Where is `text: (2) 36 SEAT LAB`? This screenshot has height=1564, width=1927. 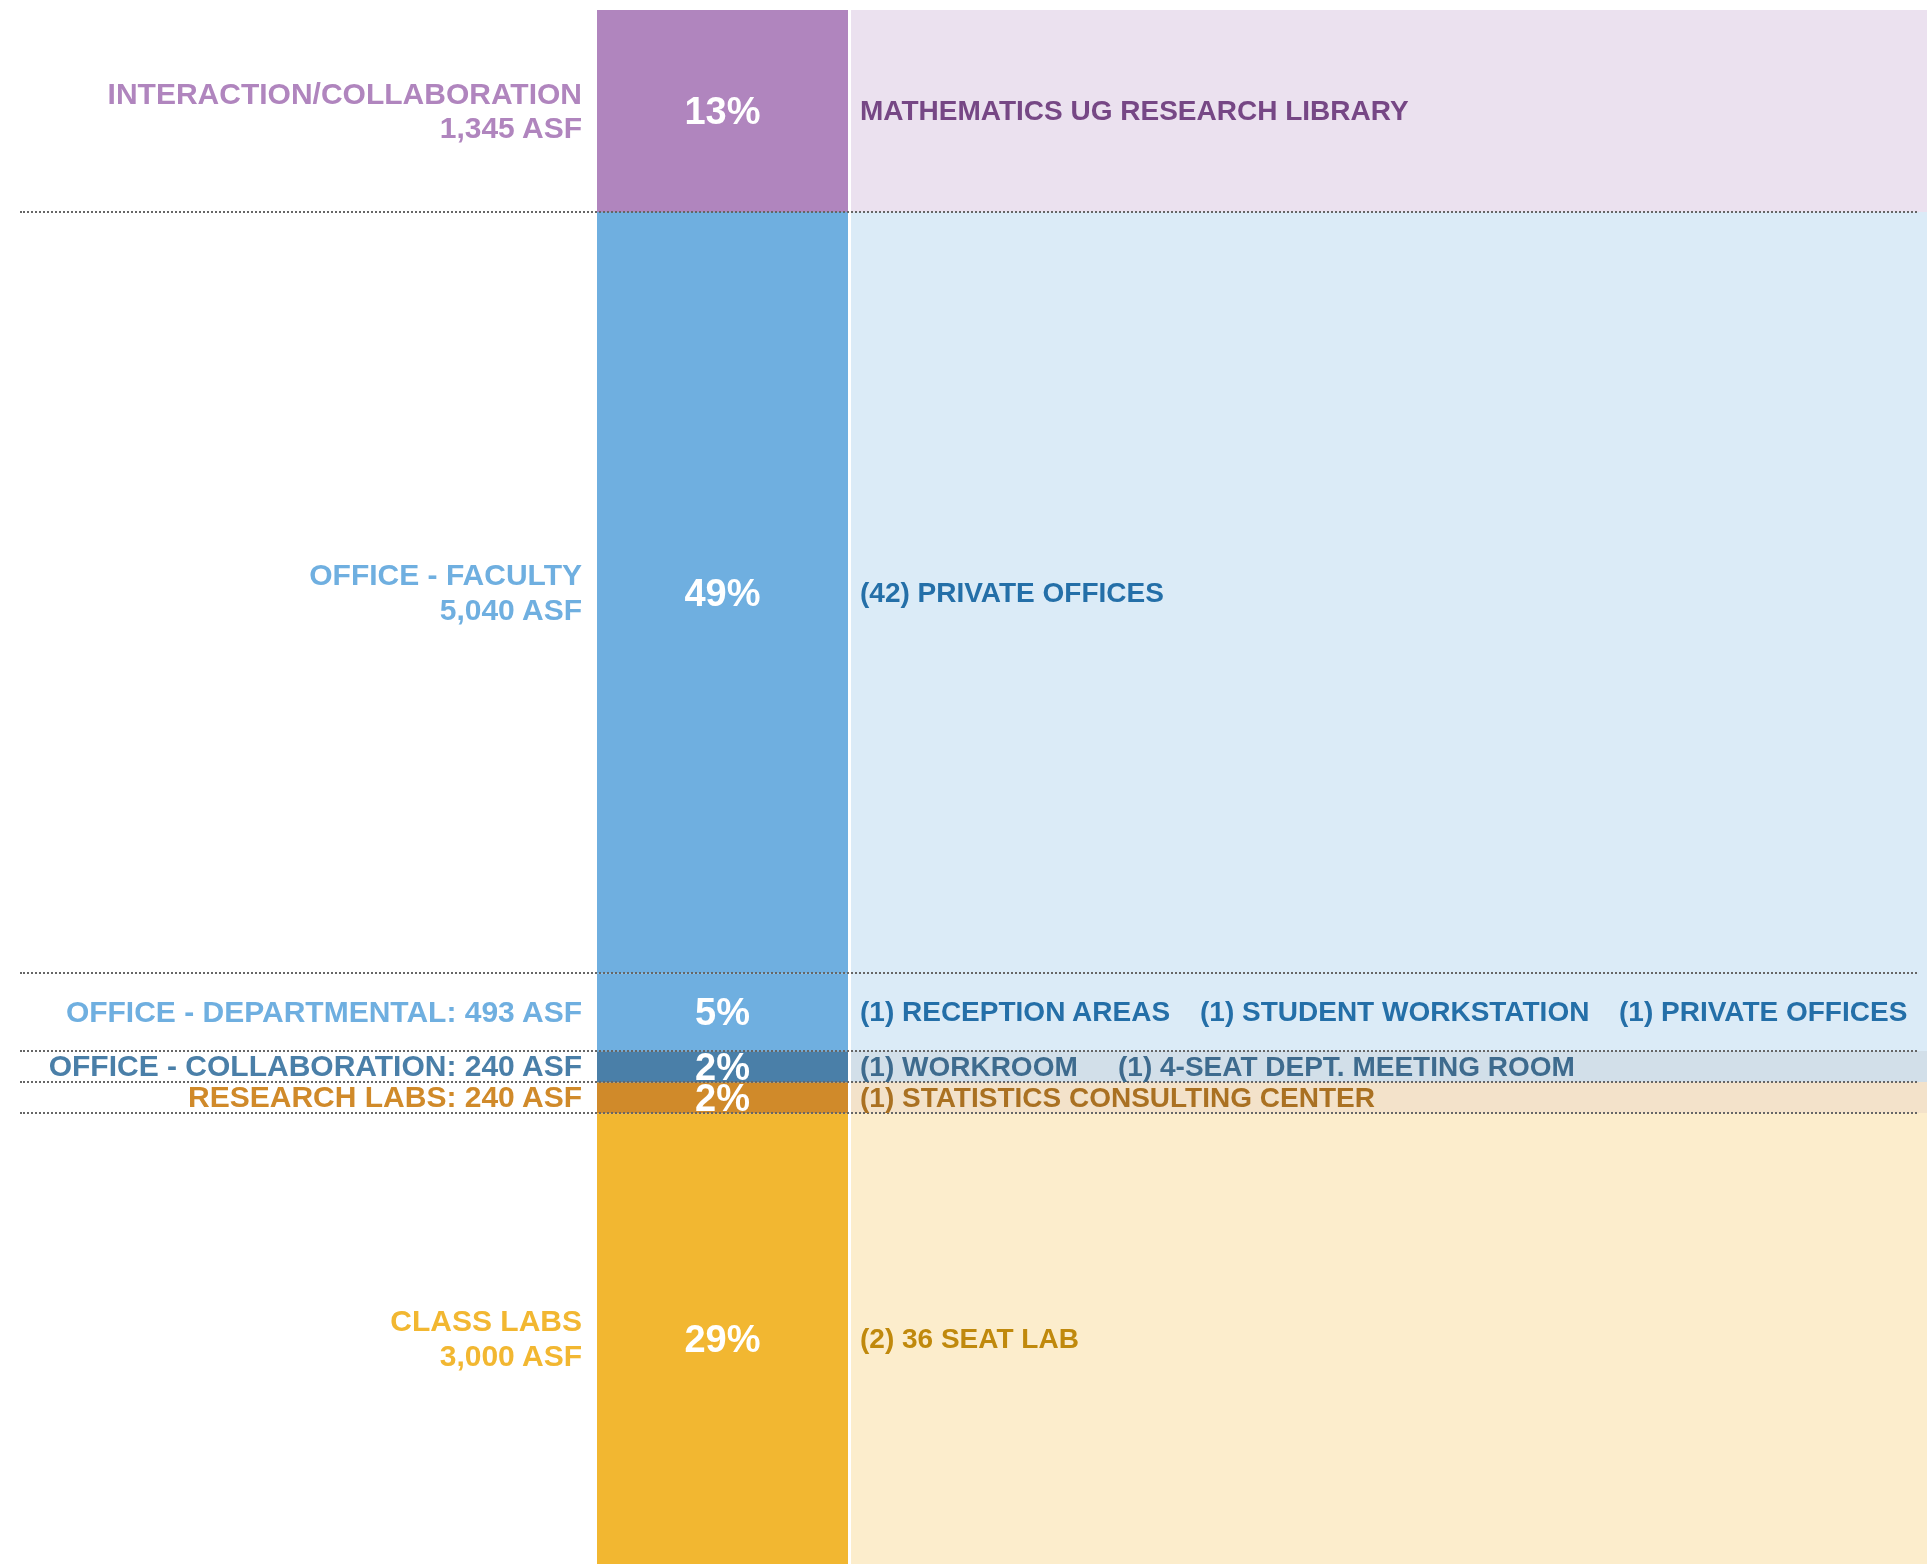
text: (2) 36 SEAT LAB is located at coordinates (969, 1338).